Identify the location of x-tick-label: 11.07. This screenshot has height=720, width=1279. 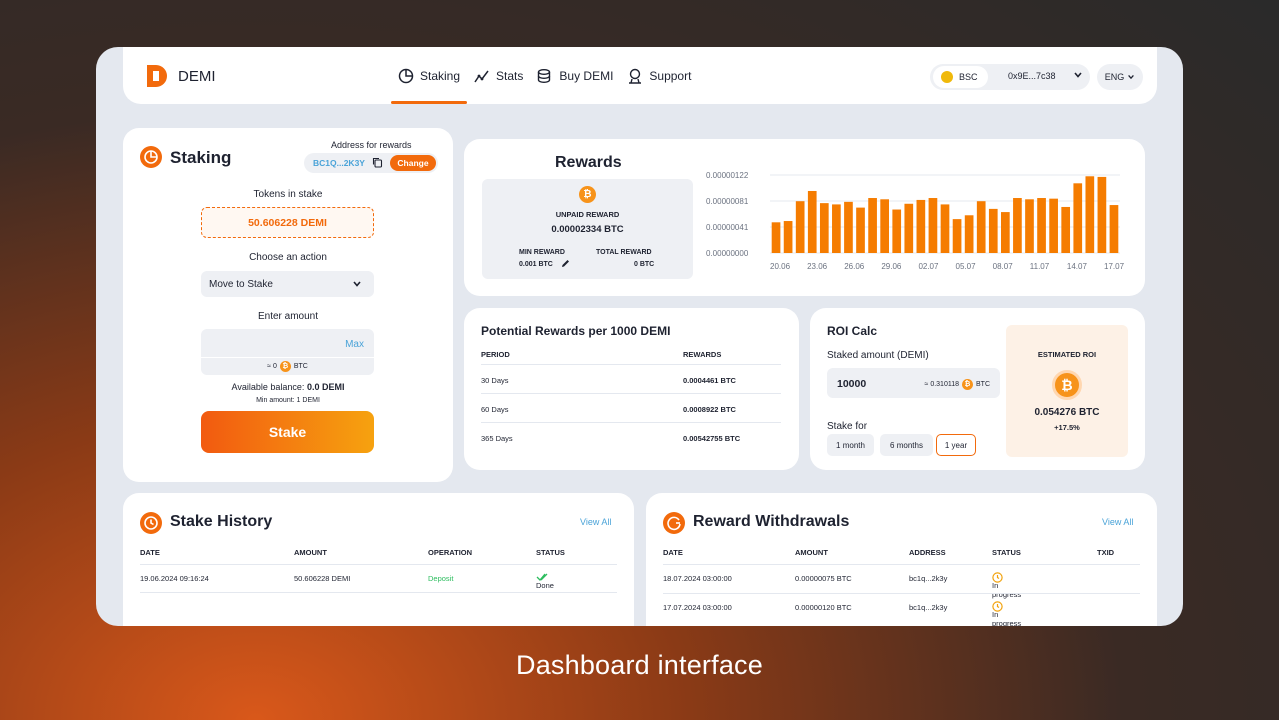
(1040, 266).